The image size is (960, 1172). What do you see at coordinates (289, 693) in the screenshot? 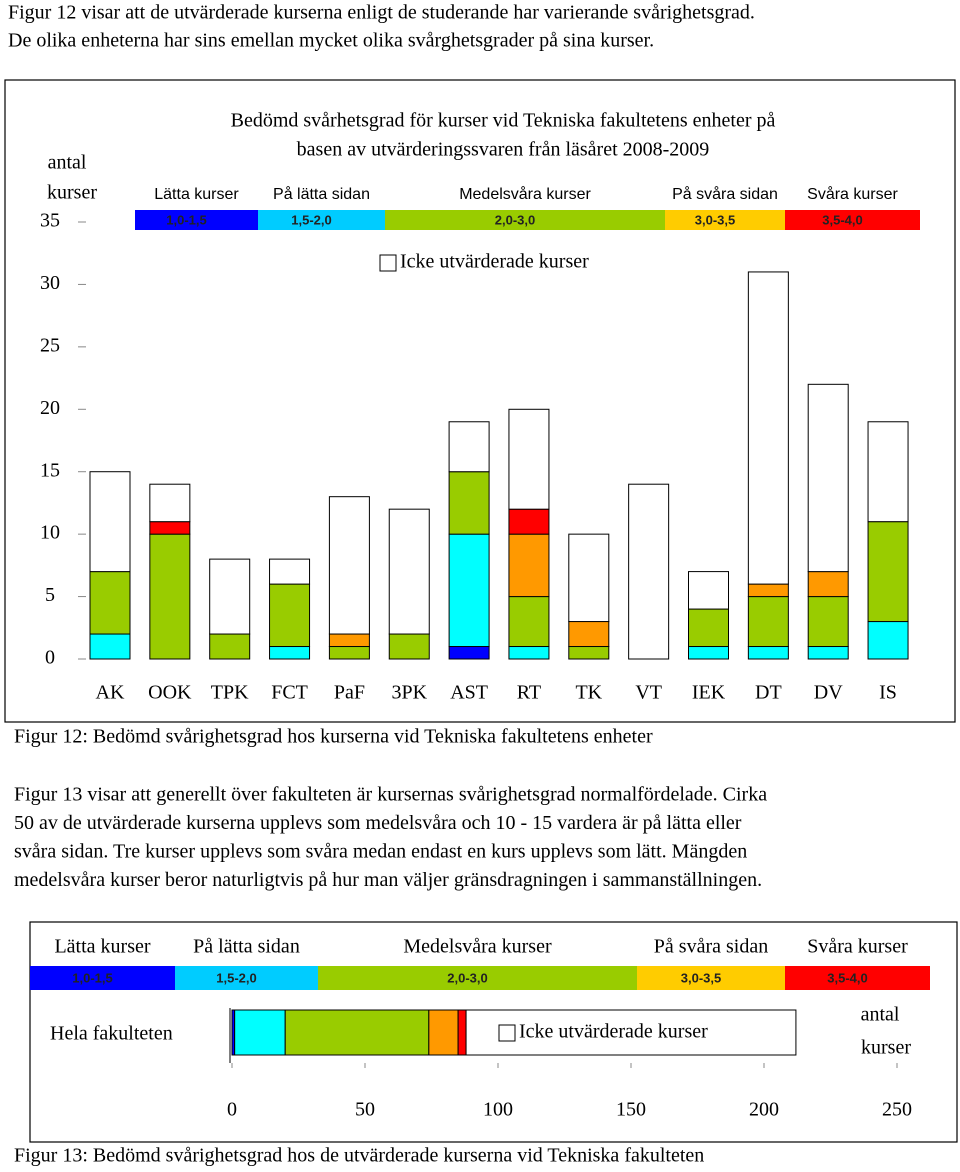
I see `x-tick-label: FCT` at bounding box center [289, 693].